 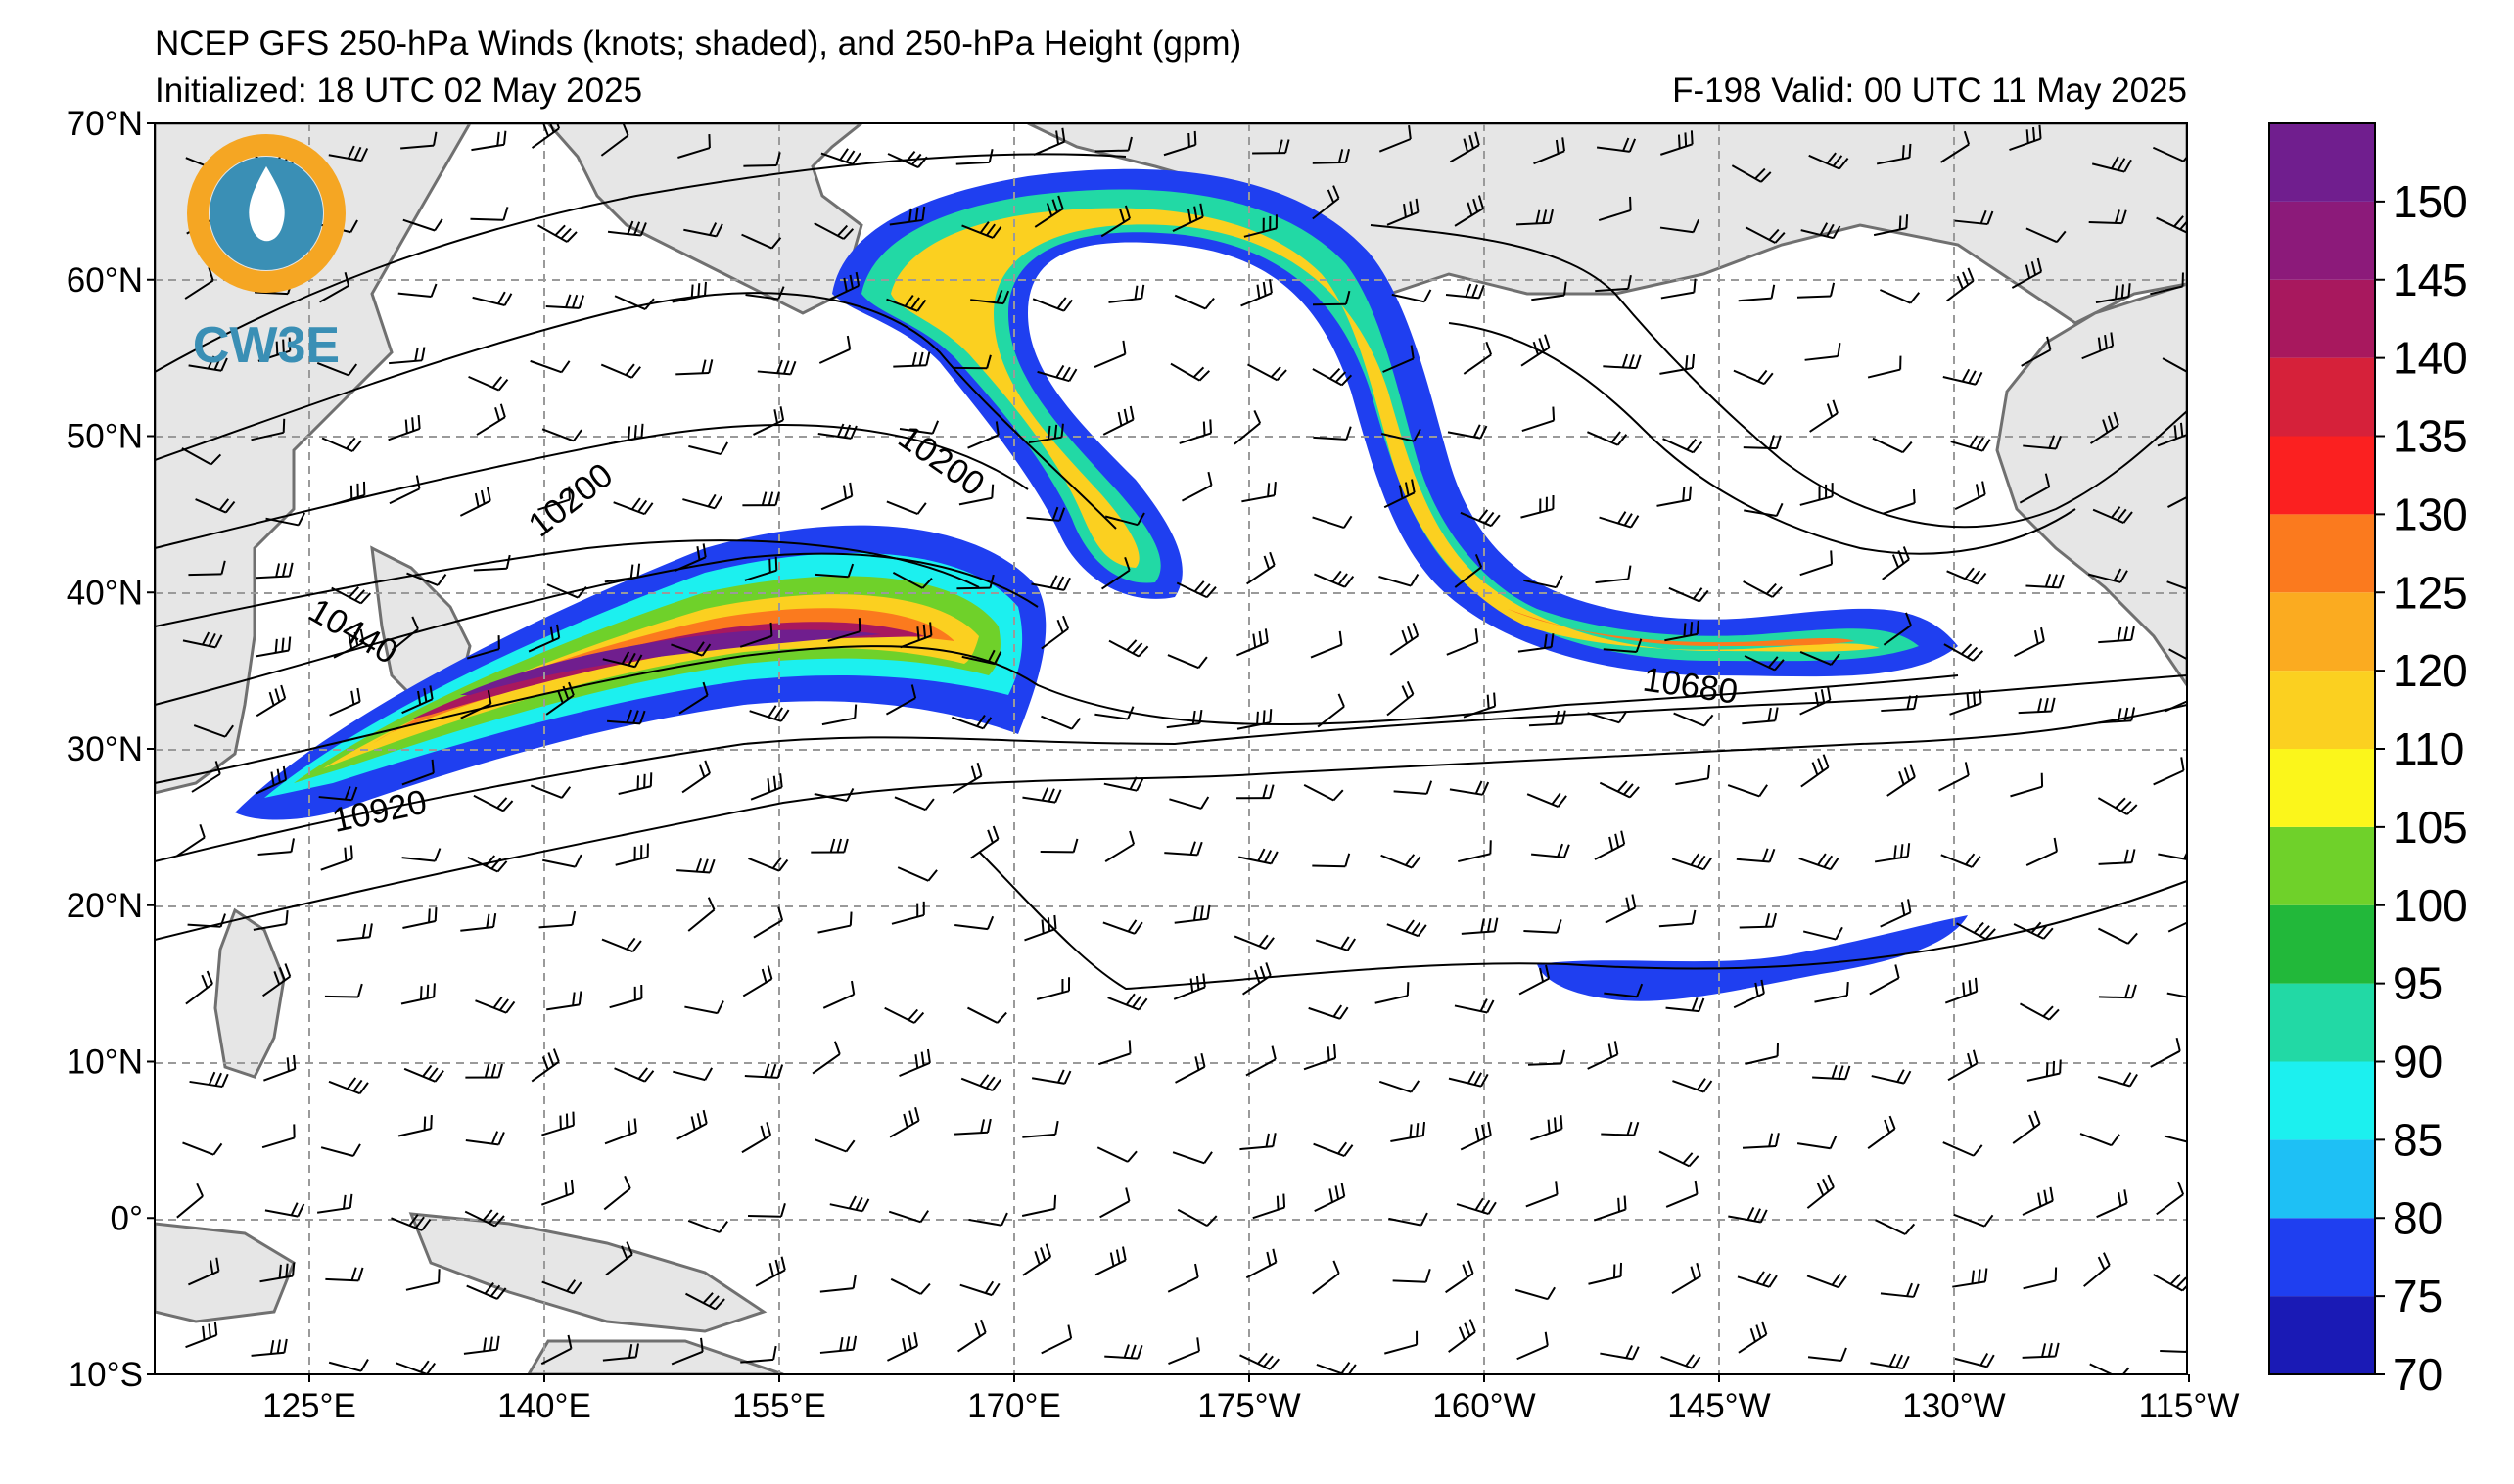 I want to click on colorbar-label: 135, so click(x=2430, y=436).